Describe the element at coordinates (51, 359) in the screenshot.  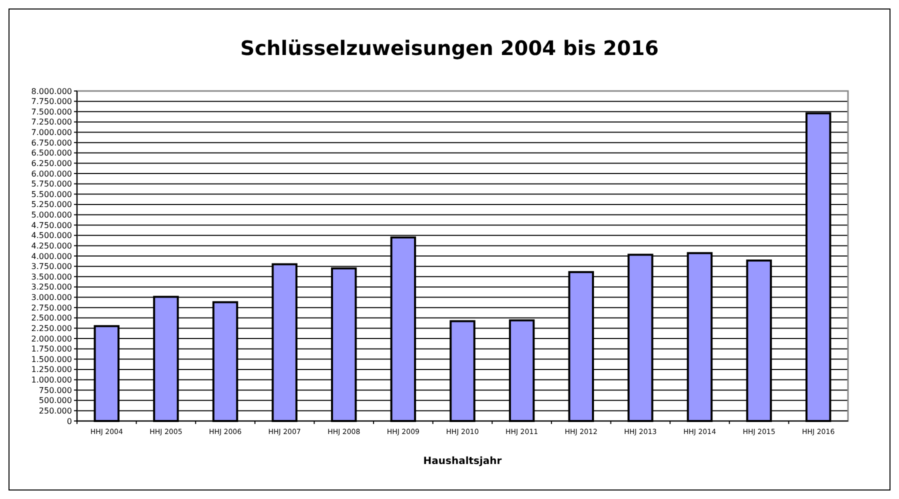
I see `y-tick-label: 1.500.000` at that location.